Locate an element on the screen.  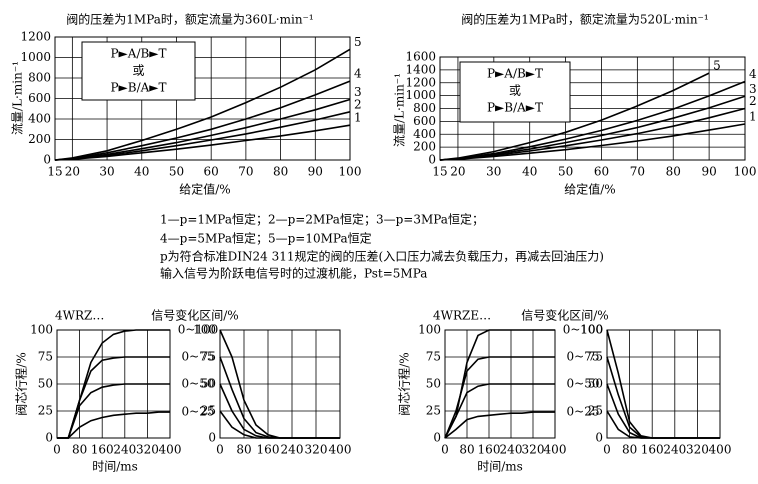
x-axis-label: 时间/ms is located at coordinates (115, 467).